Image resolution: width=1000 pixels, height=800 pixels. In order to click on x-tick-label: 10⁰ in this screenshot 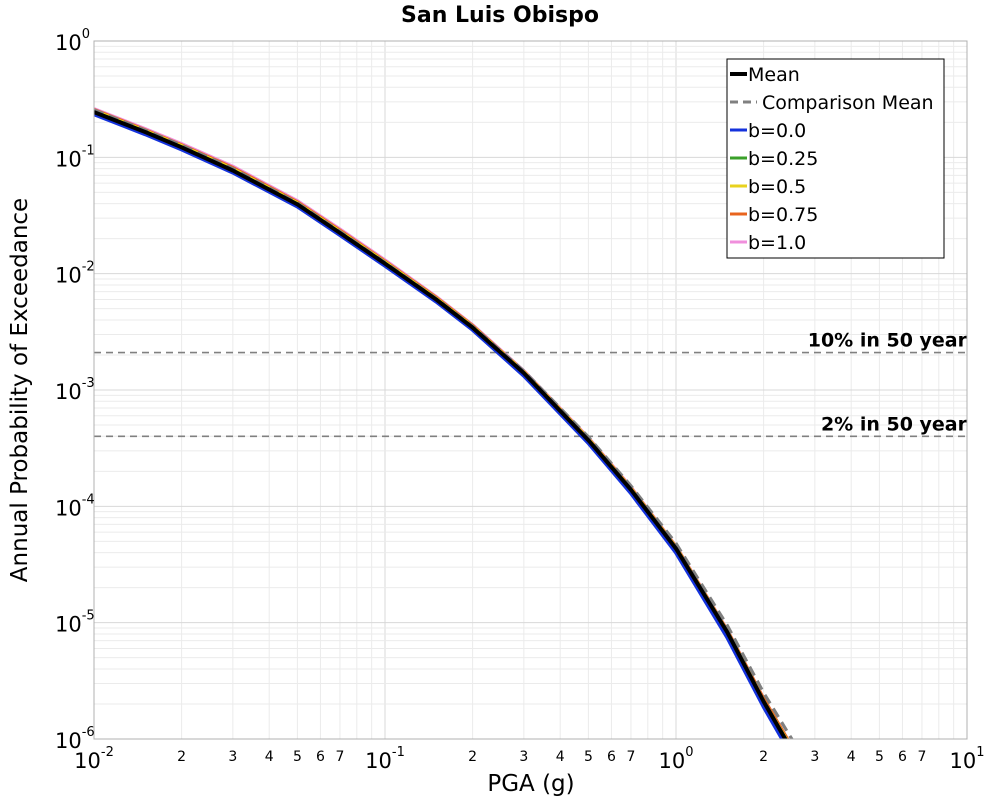, I will do `click(675, 759)`.